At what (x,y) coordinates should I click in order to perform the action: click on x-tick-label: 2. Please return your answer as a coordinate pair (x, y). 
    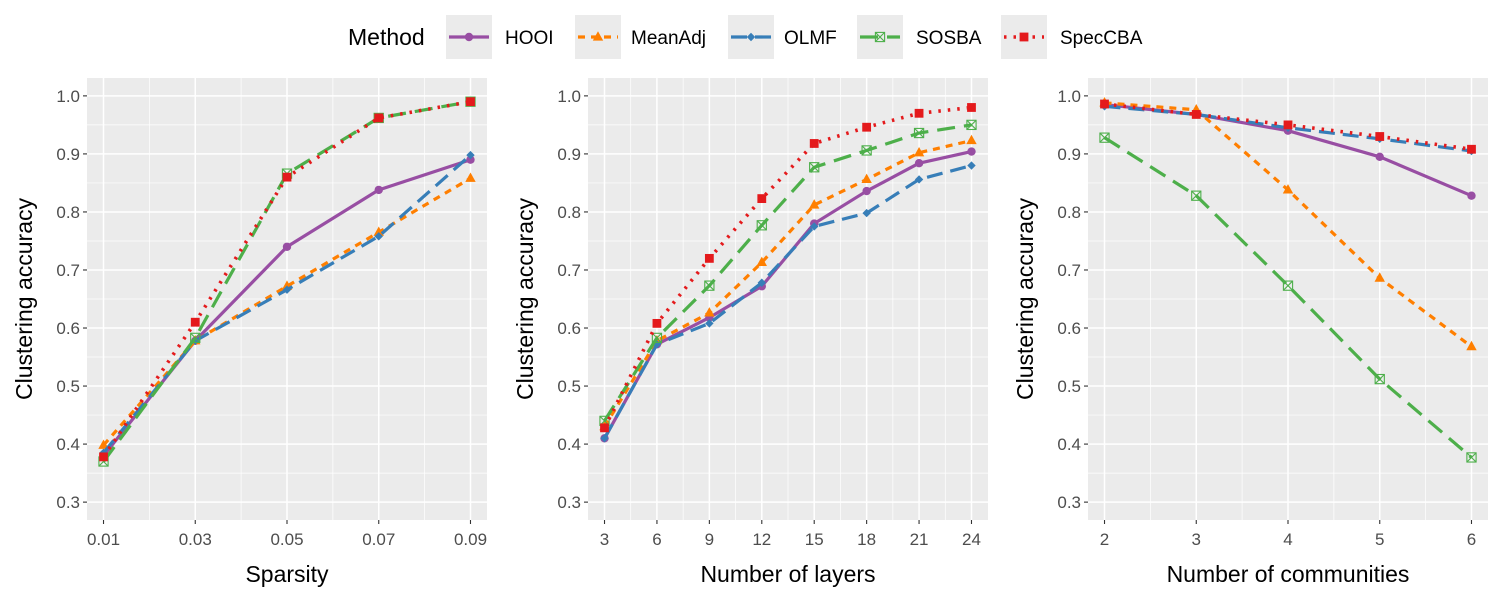
    Looking at the image, I should click on (1104, 539).